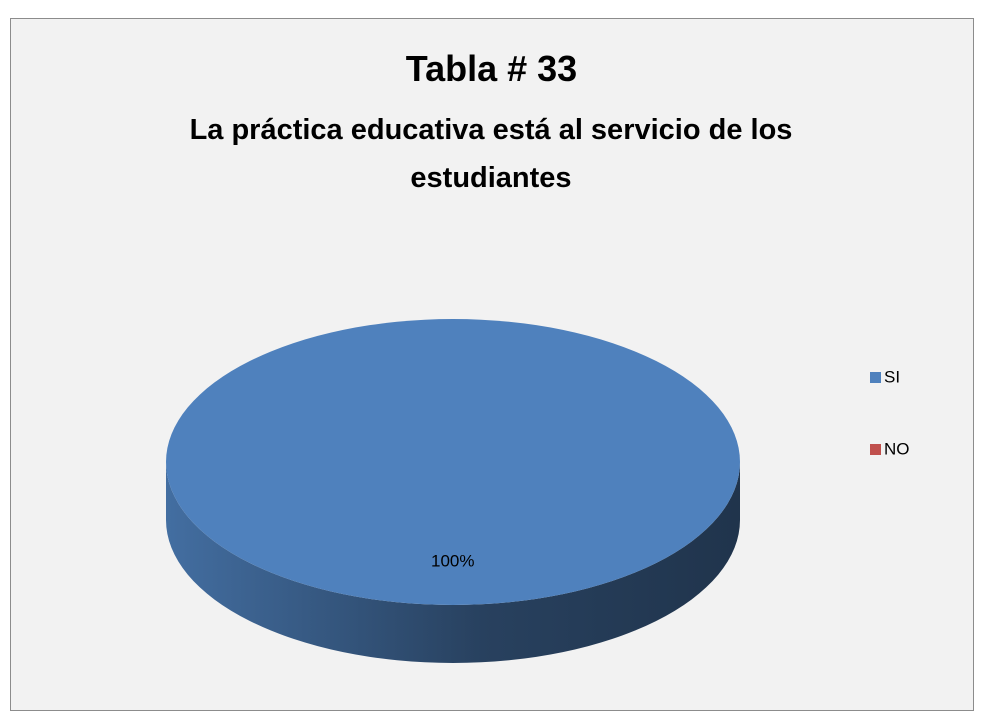 This screenshot has width=983, height=720. I want to click on data-label: 100%, so click(452, 561).